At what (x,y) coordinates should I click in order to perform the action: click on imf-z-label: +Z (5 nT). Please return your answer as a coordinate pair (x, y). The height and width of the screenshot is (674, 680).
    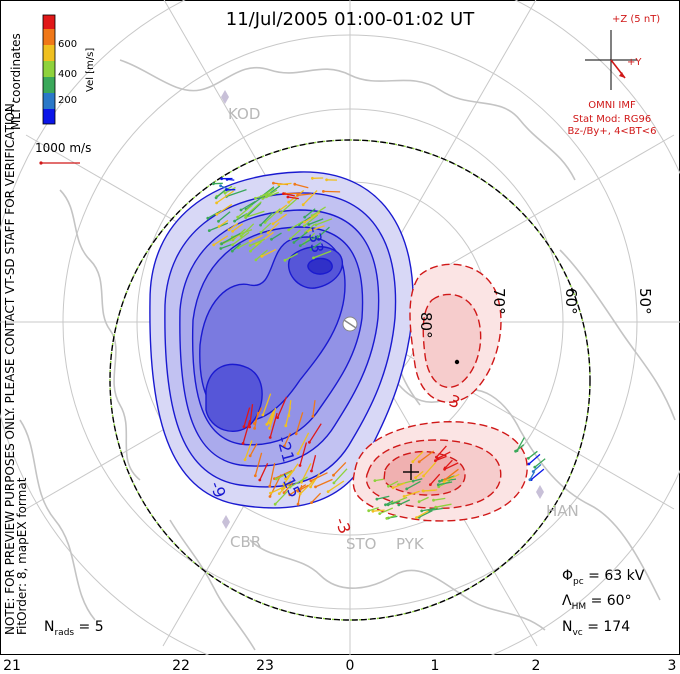
    Looking at the image, I should click on (636, 19).